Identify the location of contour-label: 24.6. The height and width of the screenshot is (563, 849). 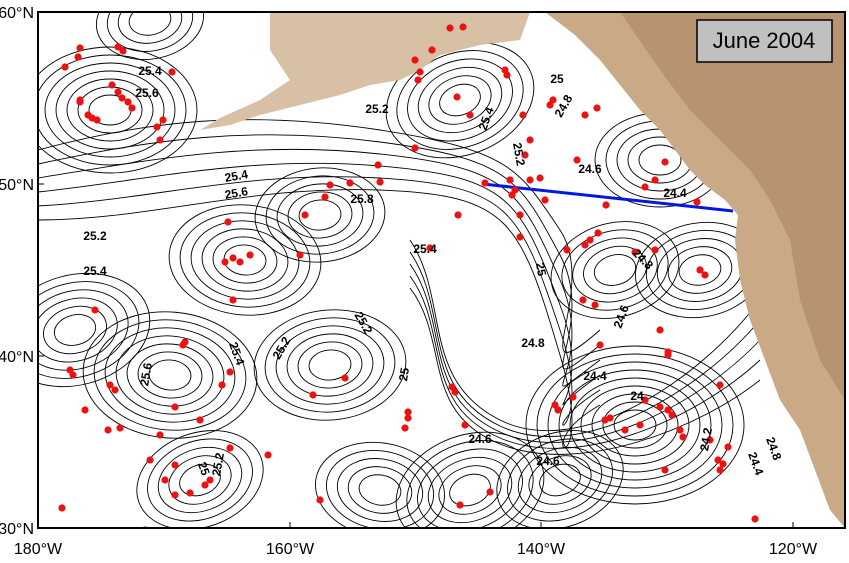
(548, 461).